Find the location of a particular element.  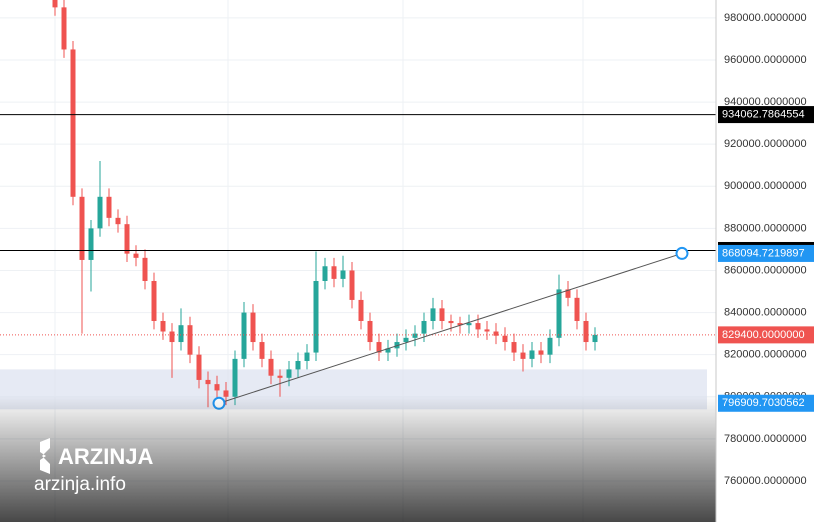

price-label: 796909.7030562 is located at coordinates (763, 403).